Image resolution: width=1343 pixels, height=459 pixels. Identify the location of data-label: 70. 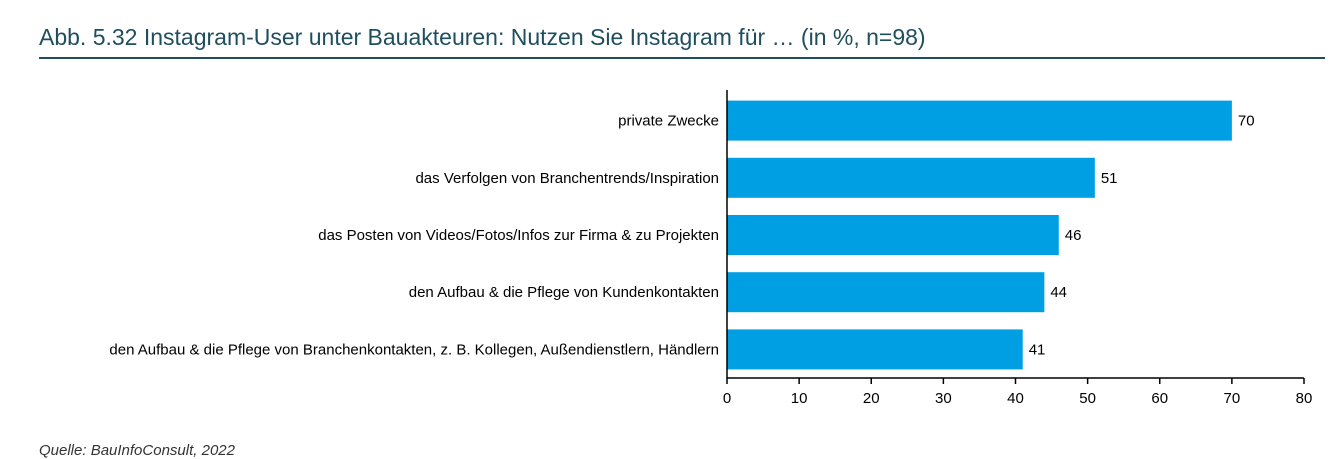
(1246, 121).